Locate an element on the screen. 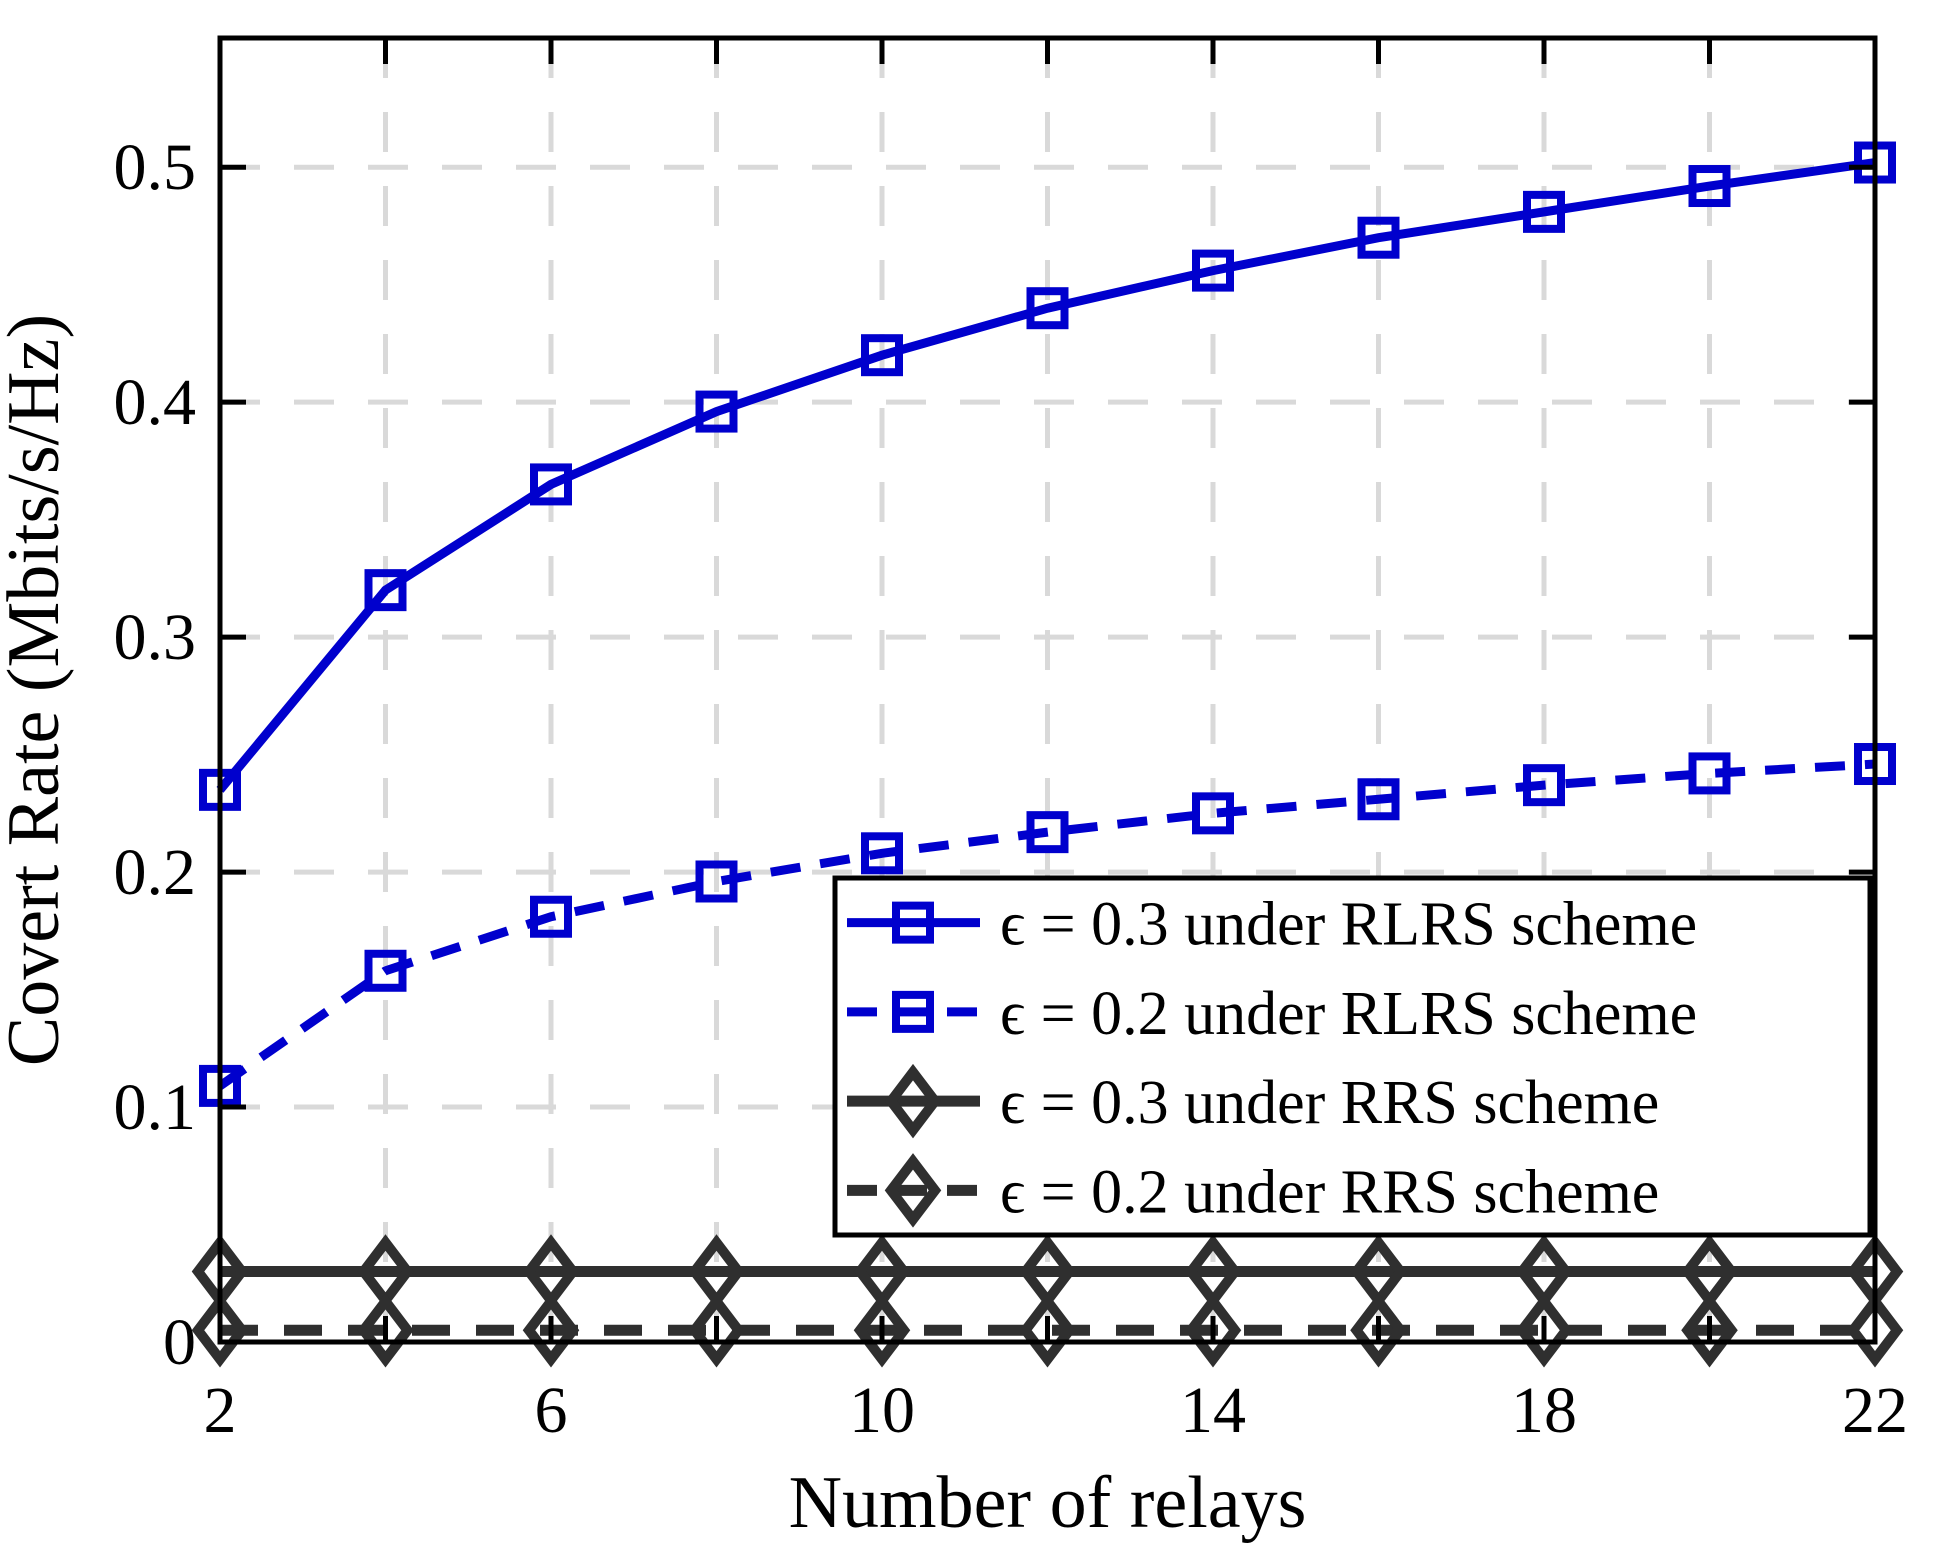  x-axis-label: Number of relays is located at coordinates (1048, 1503).